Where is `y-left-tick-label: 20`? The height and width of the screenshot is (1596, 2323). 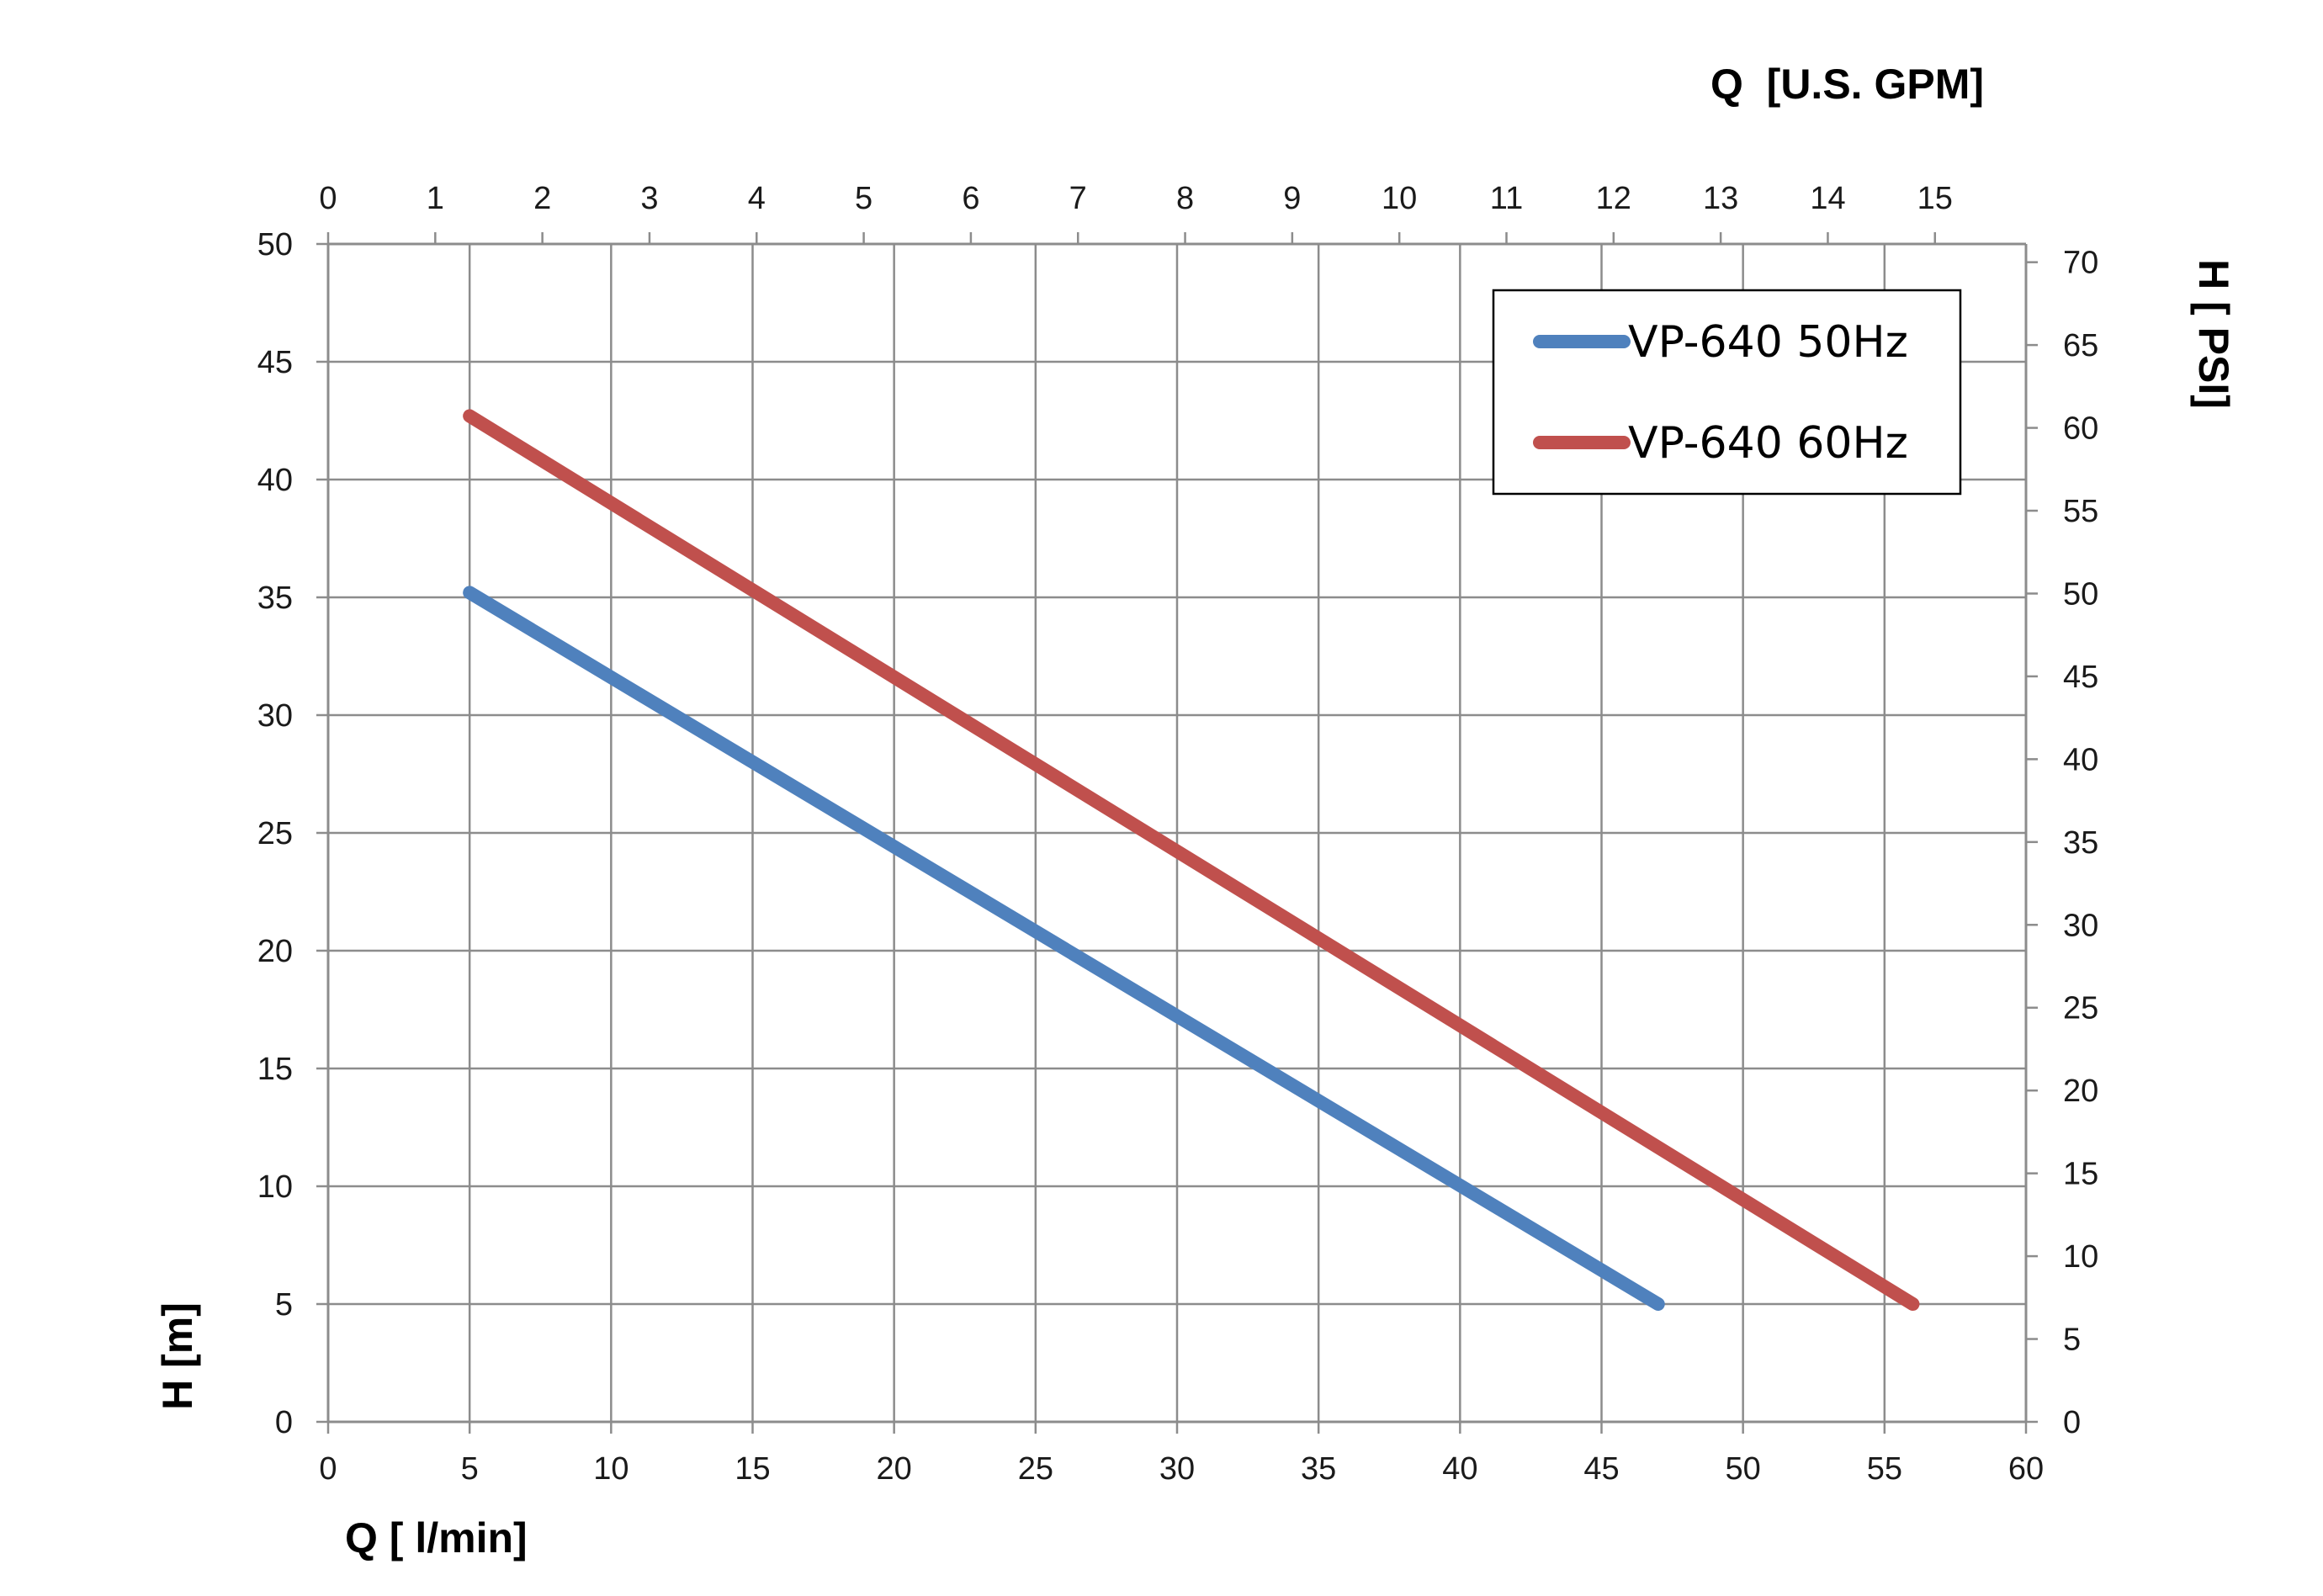
y-left-tick-label: 20 is located at coordinates (275, 952).